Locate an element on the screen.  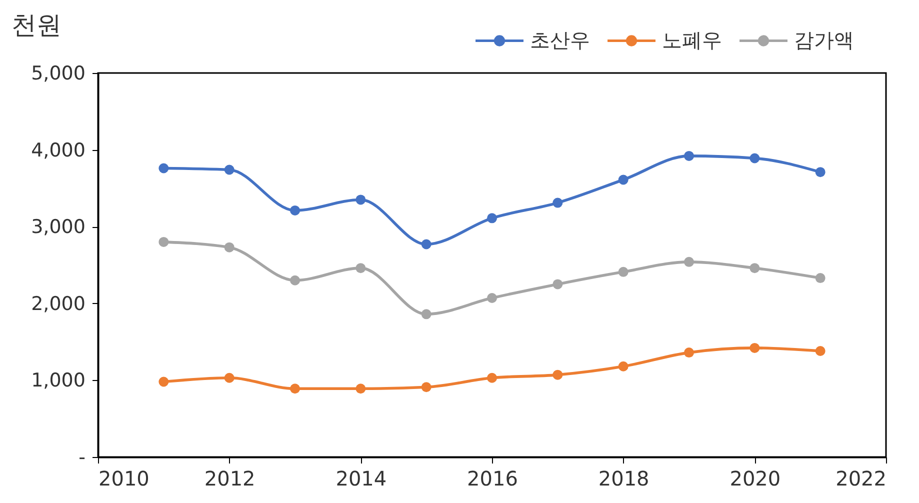
y-tick-label: 5,000 is located at coordinates (58, 73).